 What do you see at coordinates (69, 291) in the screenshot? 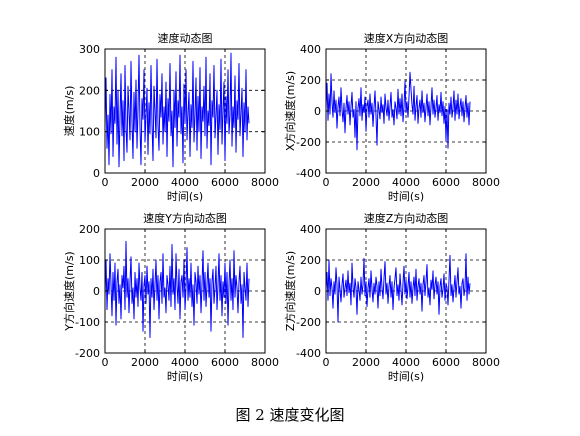
I see `y-axis-label: Y方向速度(m/s)` at bounding box center [69, 291].